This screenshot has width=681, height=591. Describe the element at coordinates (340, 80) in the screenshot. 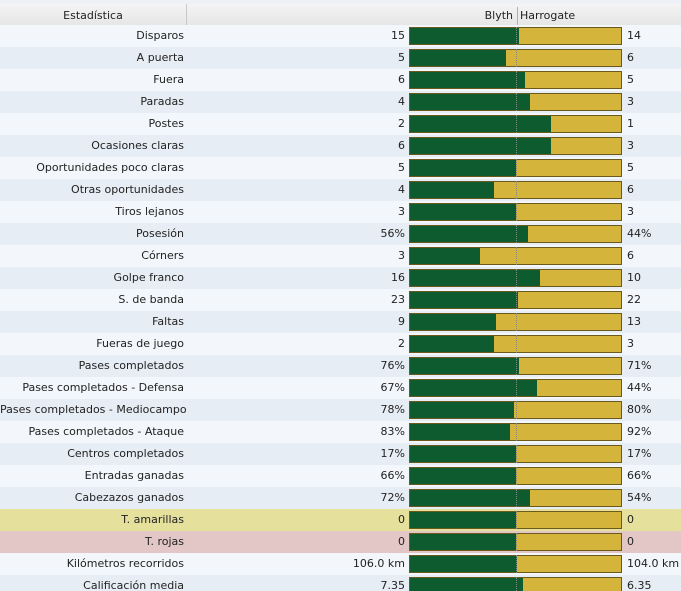

I see `stat-row: Fuera 6 5` at that location.